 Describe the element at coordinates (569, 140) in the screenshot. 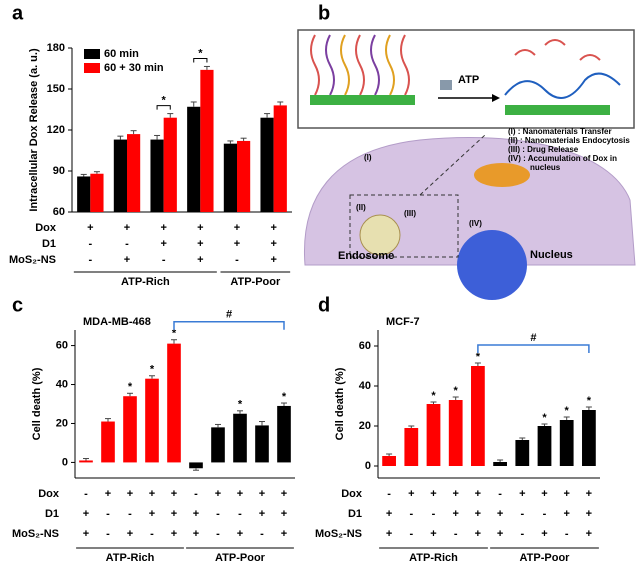

I see `step-text: (II) : Nanomaterials Endocytosis` at that location.